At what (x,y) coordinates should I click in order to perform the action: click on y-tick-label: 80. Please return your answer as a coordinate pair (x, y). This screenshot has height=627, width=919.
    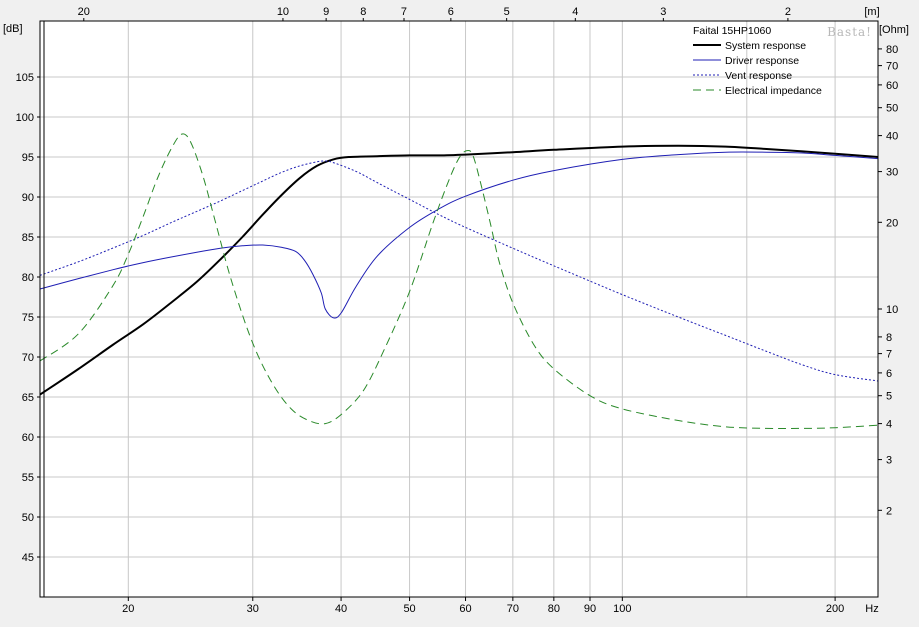
    Looking at the image, I should click on (28, 278).